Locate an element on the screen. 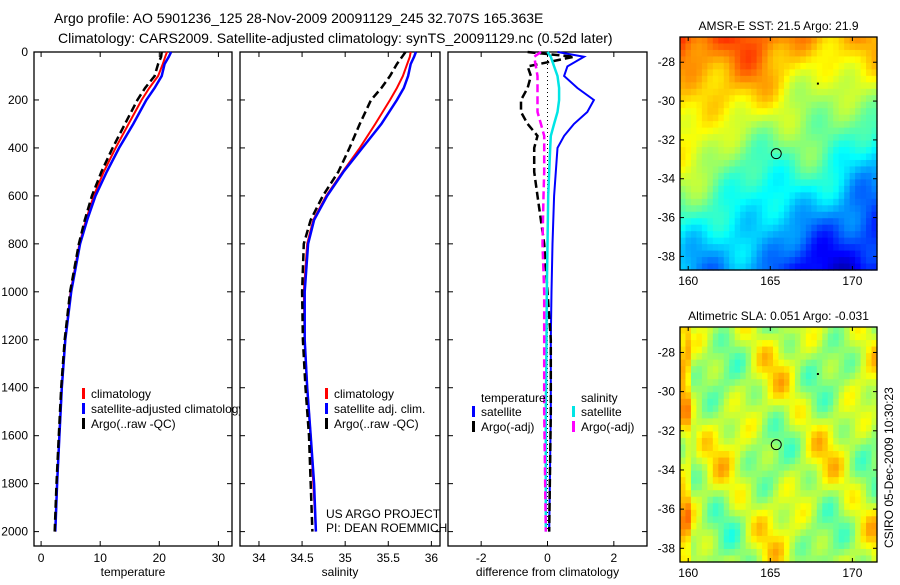  series-line-satellite-adj-clim- is located at coordinates (360, 291).